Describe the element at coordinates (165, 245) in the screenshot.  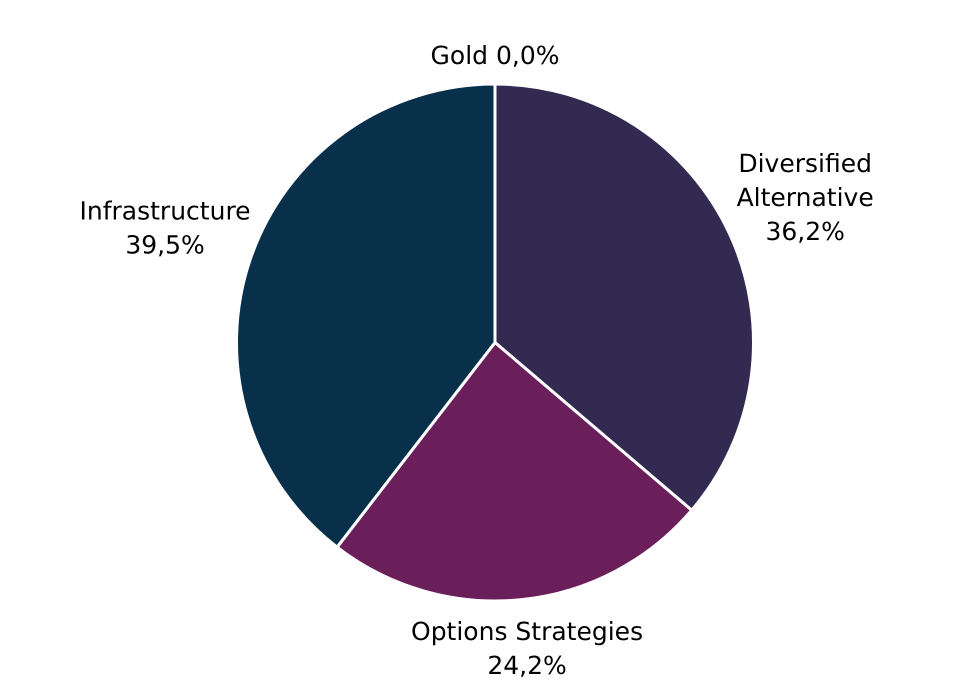
I see `data-label: 39,5%` at that location.